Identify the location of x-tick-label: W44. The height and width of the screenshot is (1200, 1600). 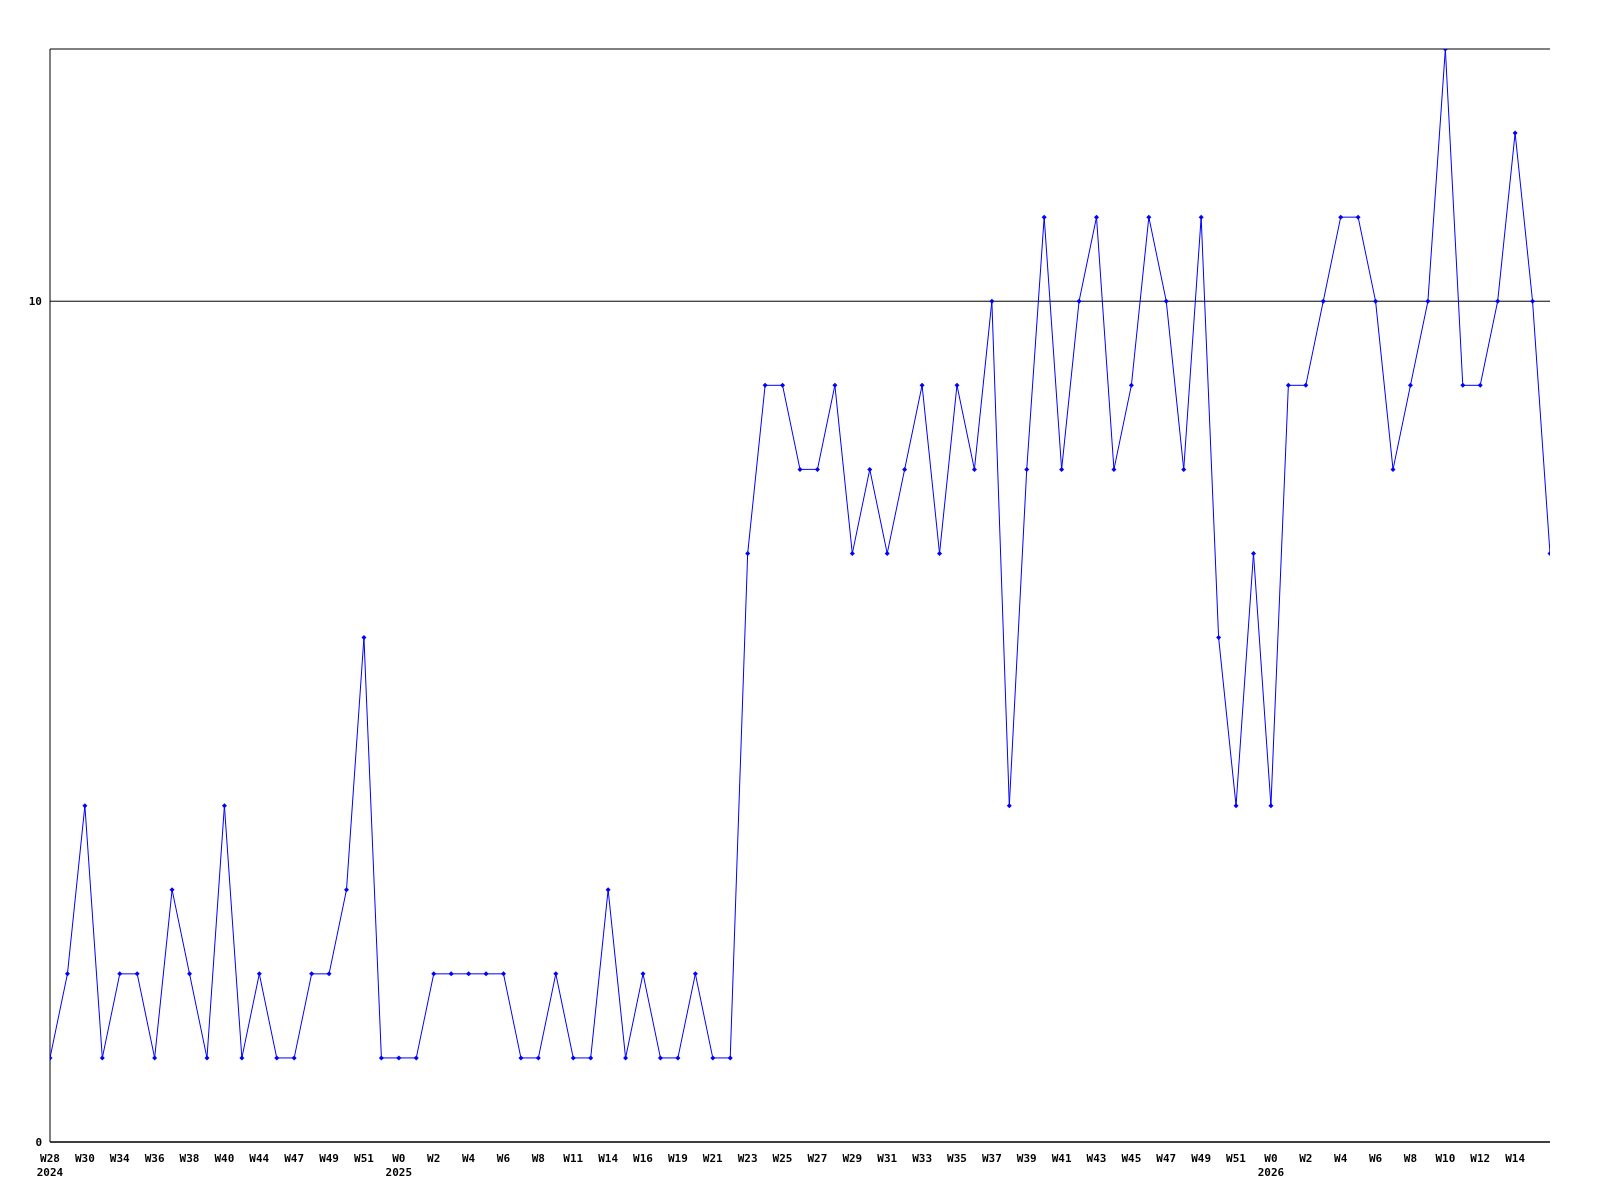
(259, 1158).